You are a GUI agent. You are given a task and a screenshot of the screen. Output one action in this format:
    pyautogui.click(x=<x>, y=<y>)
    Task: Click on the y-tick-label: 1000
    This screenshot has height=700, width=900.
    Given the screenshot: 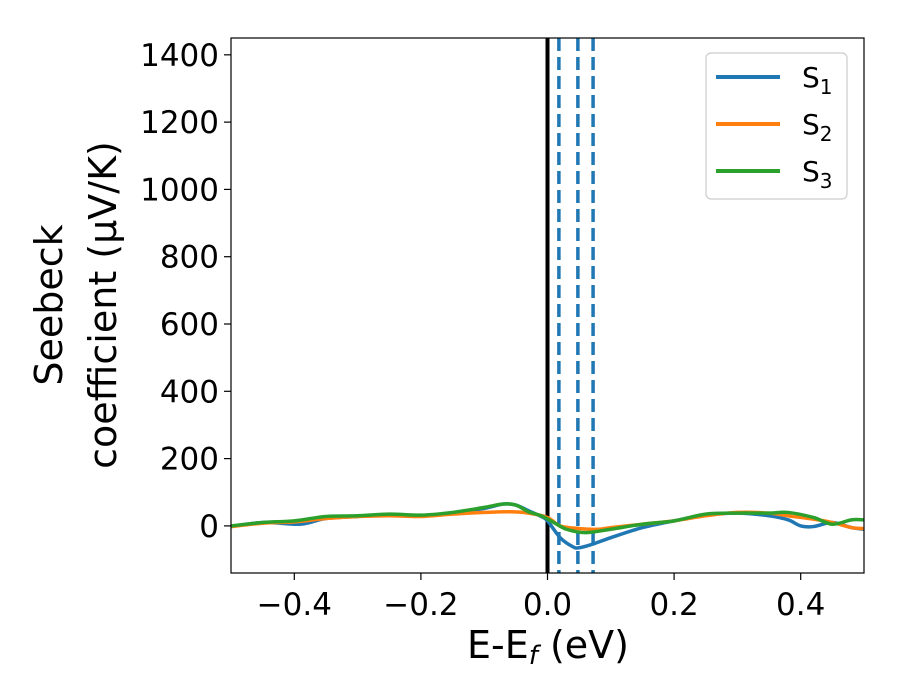 What is the action you would take?
    pyautogui.click(x=179, y=190)
    